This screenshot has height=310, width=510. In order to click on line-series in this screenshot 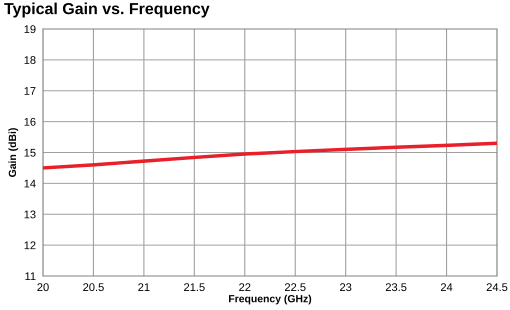, I will do `click(270, 156)`.